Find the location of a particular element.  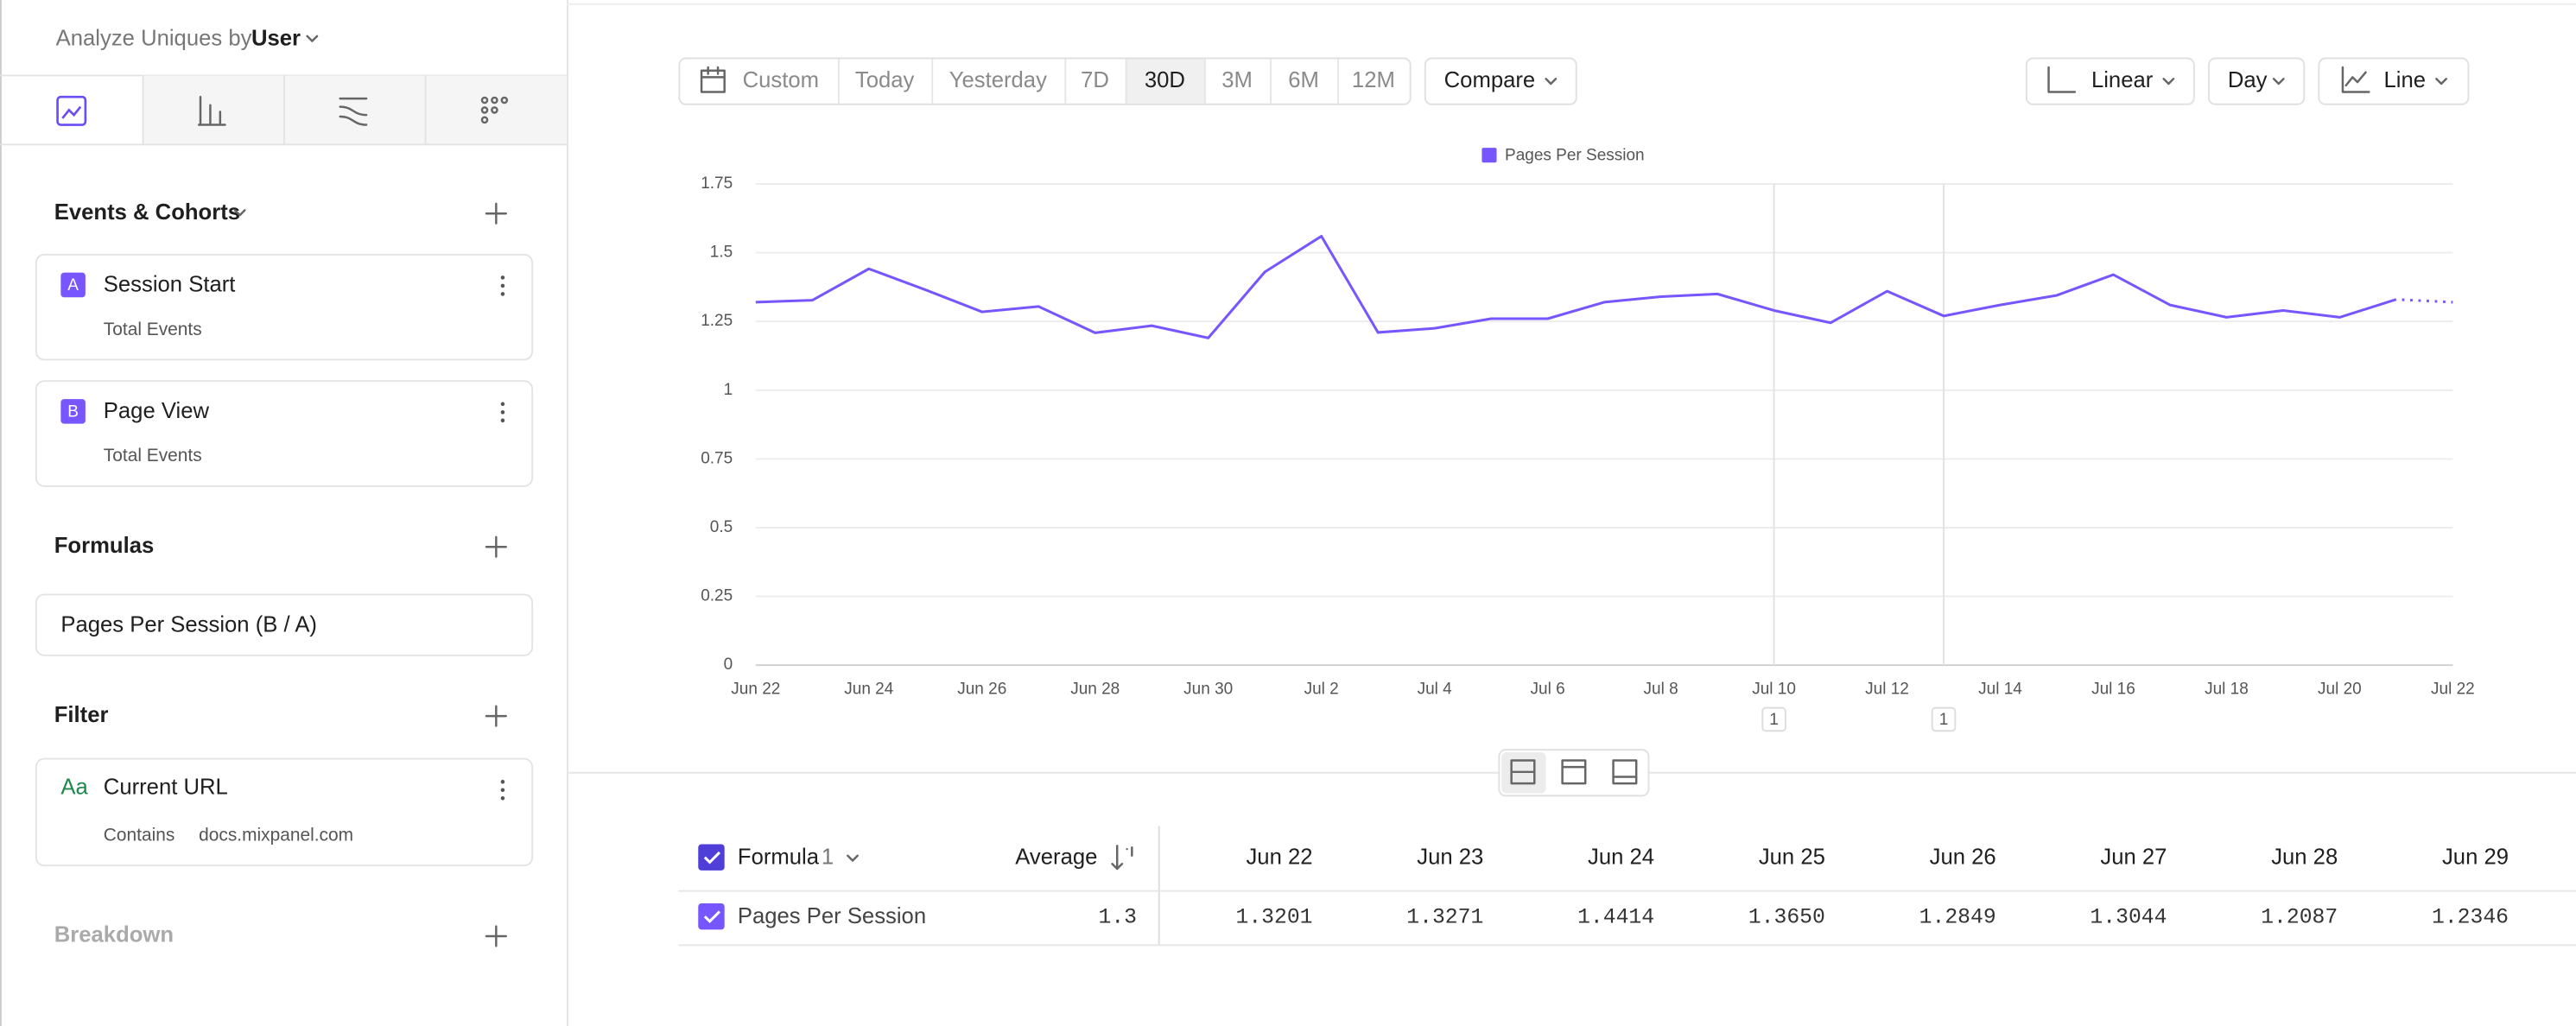

range-group is located at coordinates (1045, 81).